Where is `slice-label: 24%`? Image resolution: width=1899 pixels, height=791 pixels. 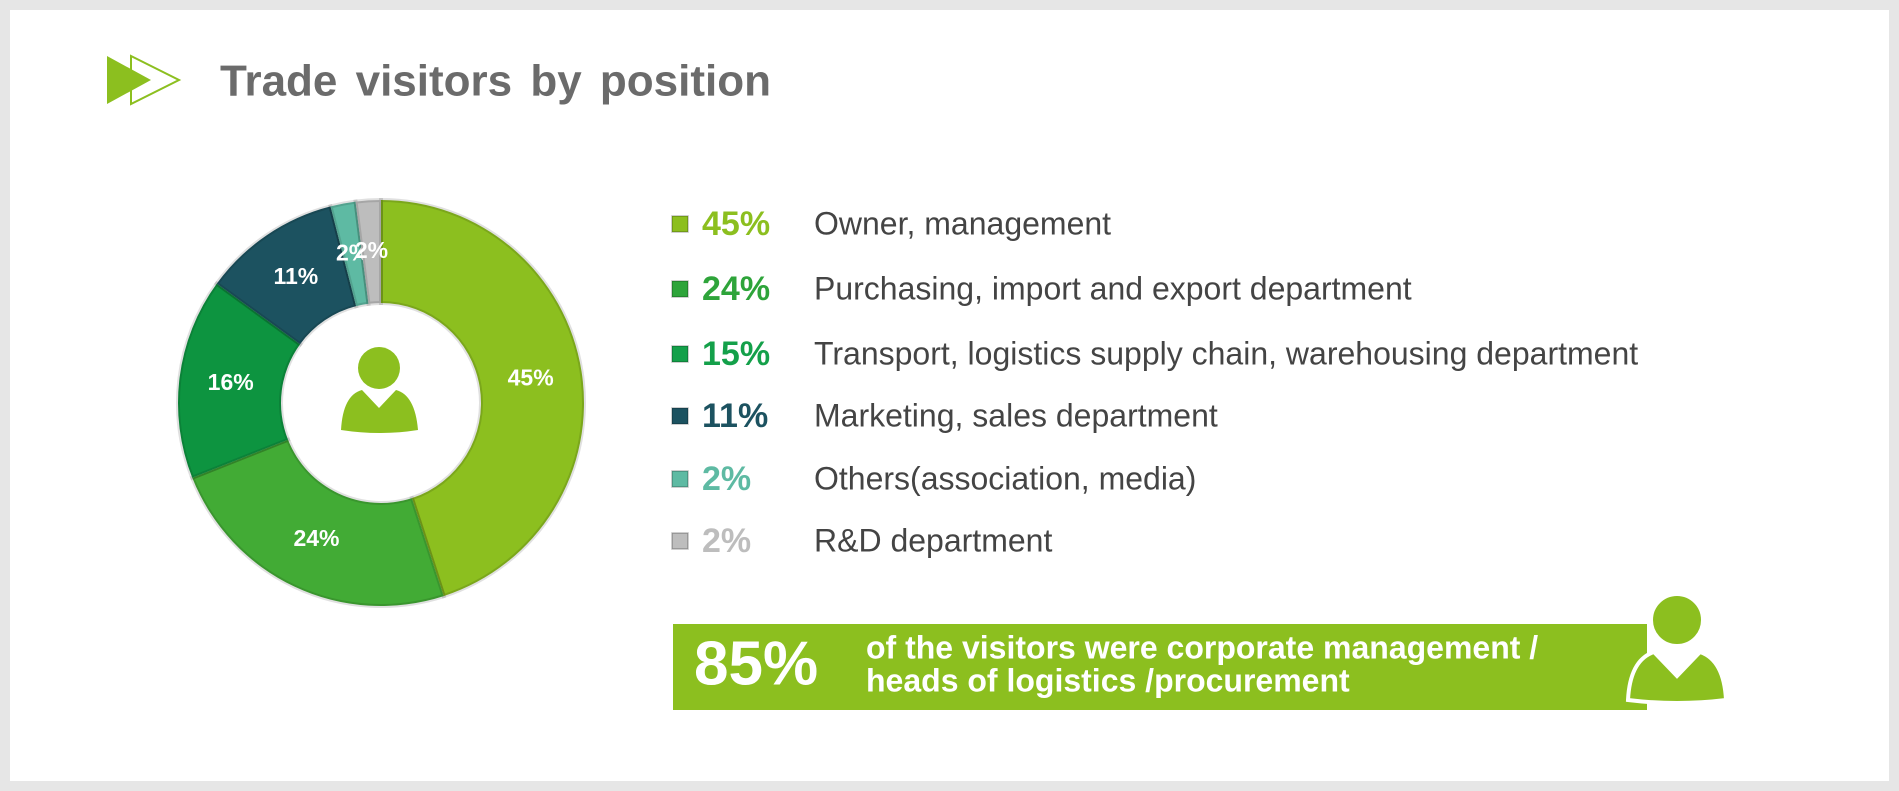 slice-label: 24% is located at coordinates (316, 538).